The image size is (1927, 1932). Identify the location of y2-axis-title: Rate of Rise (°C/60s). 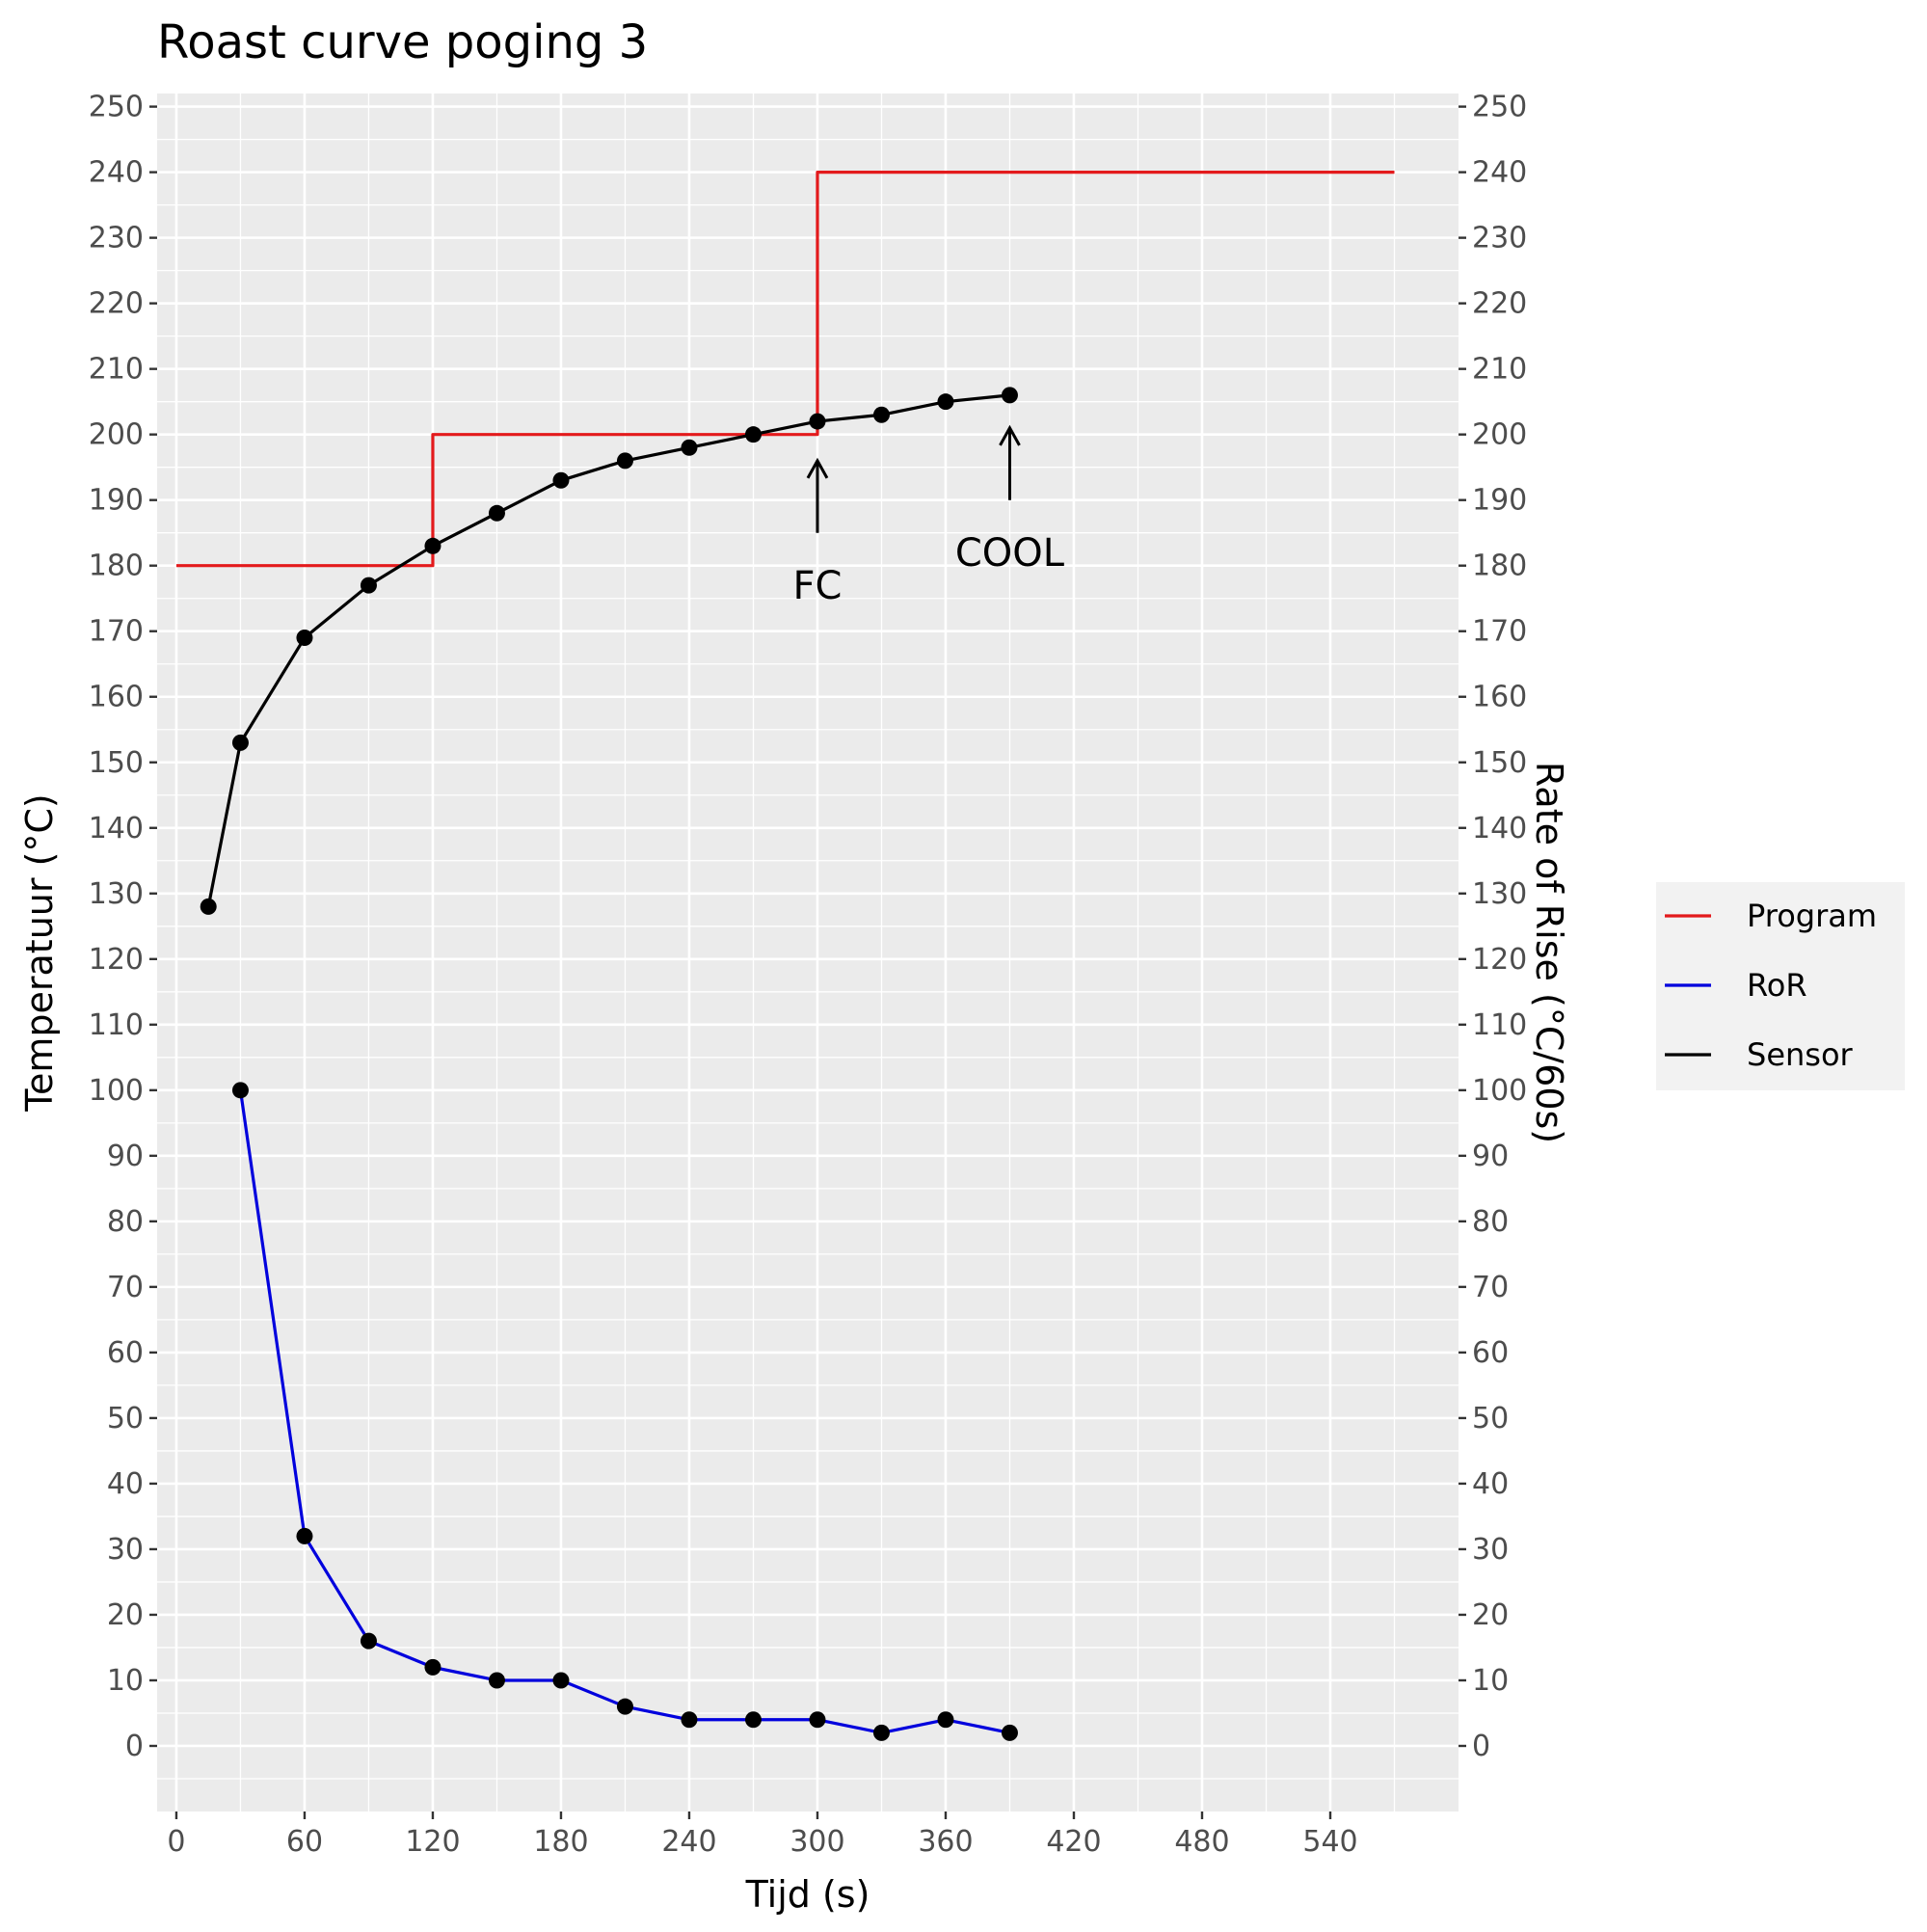
(1549, 953).